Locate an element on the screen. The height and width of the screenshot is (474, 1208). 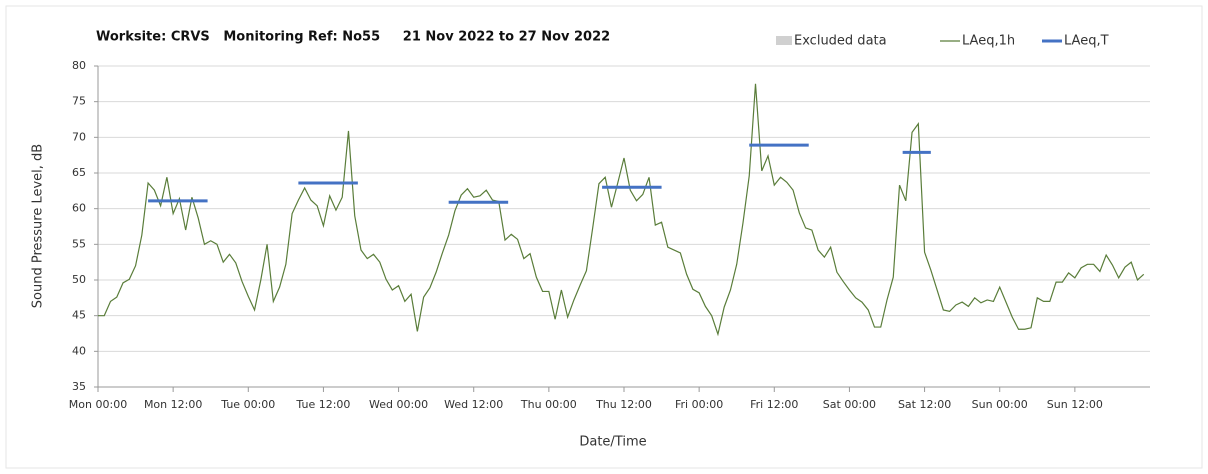
x-tick-label: Sun 12:00 is located at coordinates (1075, 404).